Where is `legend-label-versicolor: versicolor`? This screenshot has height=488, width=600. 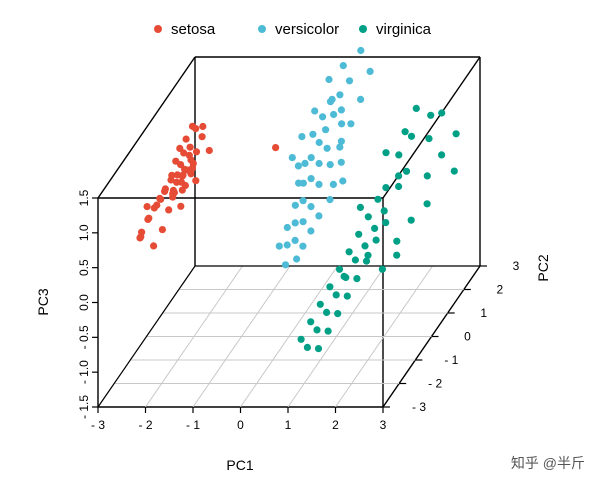 legend-label-versicolor: versicolor is located at coordinates (307, 29).